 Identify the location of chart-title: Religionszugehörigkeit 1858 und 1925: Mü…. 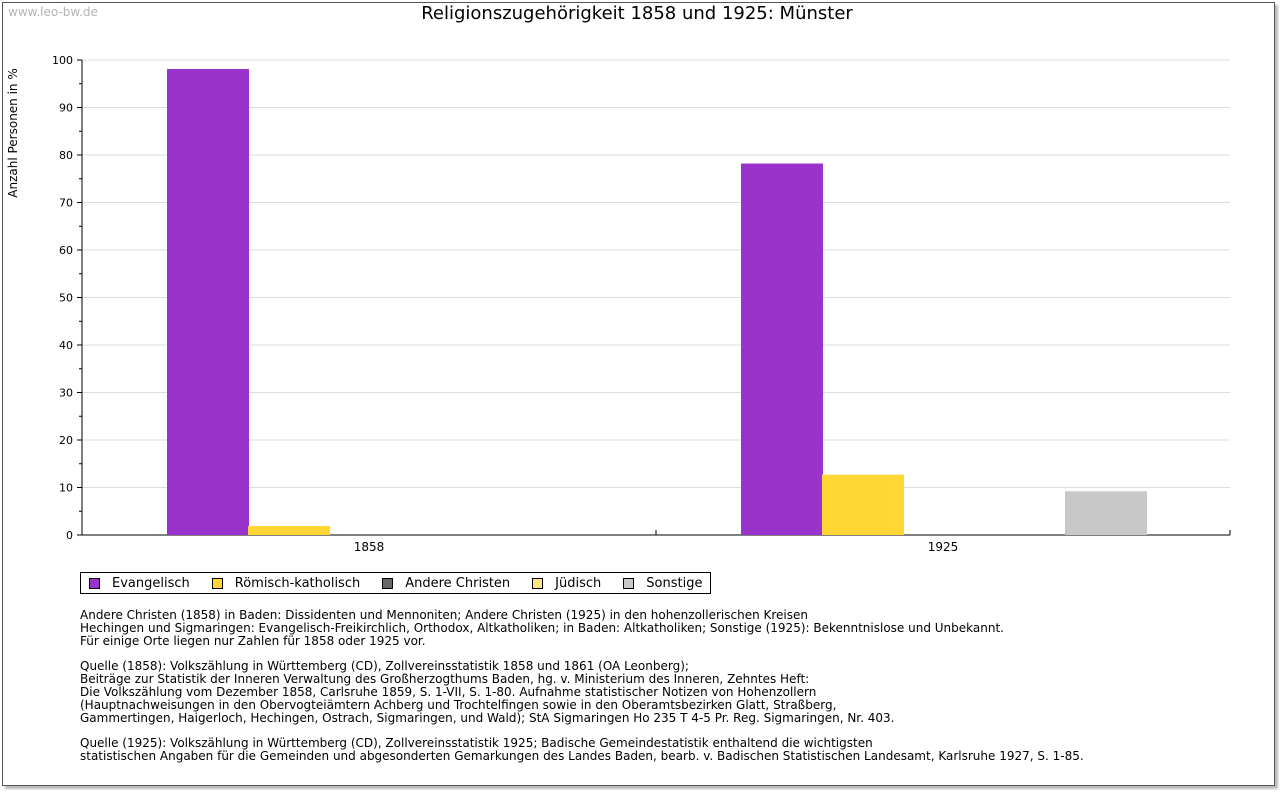
(637, 13).